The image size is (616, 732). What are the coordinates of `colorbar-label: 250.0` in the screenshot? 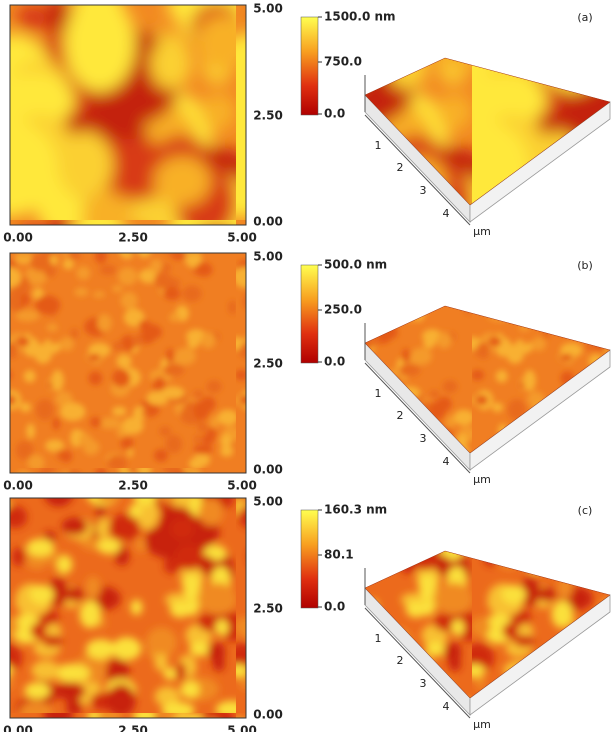 It's located at (343, 310).